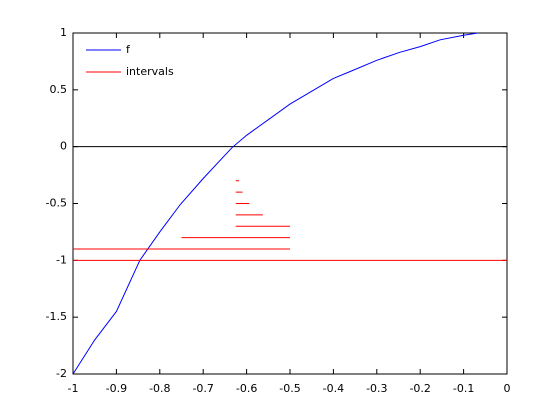 The image size is (560, 420). What do you see at coordinates (159, 388) in the screenshot?
I see `x-tick-label: -0.8` at bounding box center [159, 388].